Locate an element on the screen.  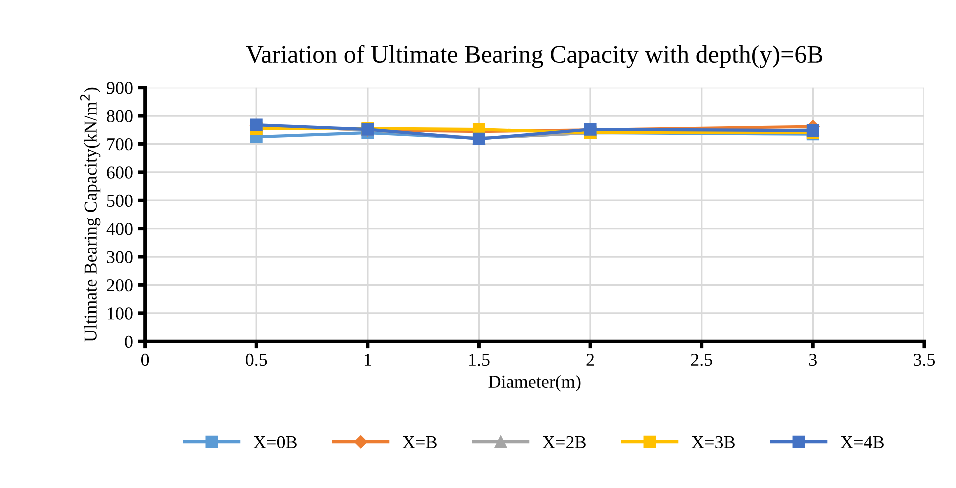
y-tick-label: 700 is located at coordinates (120, 144).